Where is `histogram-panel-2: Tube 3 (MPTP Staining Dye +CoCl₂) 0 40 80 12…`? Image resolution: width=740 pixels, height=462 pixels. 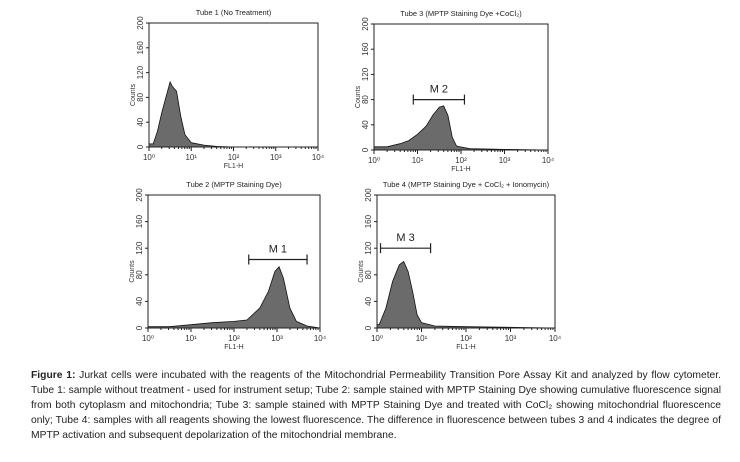
histogram-panel-2: Tube 3 (MPTP Staining Dye +CoCl₂) 0 40 80 12… is located at coordinates (455, 91).